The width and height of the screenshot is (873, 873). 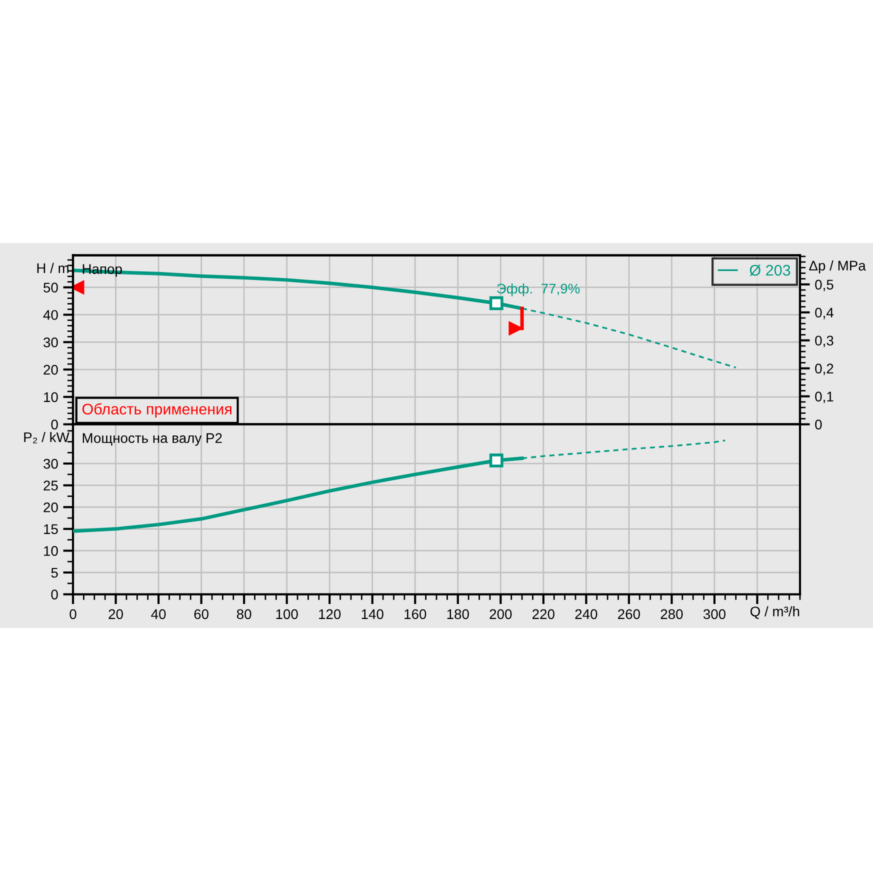 What do you see at coordinates (52, 268) in the screenshot?
I see `y-axis-title: H / m` at bounding box center [52, 268].